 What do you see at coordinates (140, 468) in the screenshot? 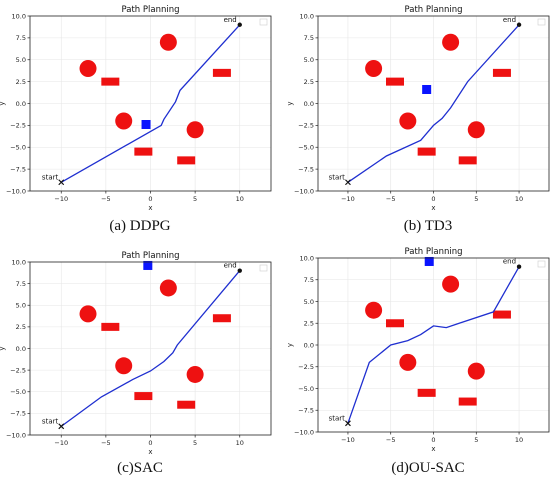
I see `caption-c: (c)SAC` at bounding box center [140, 468].